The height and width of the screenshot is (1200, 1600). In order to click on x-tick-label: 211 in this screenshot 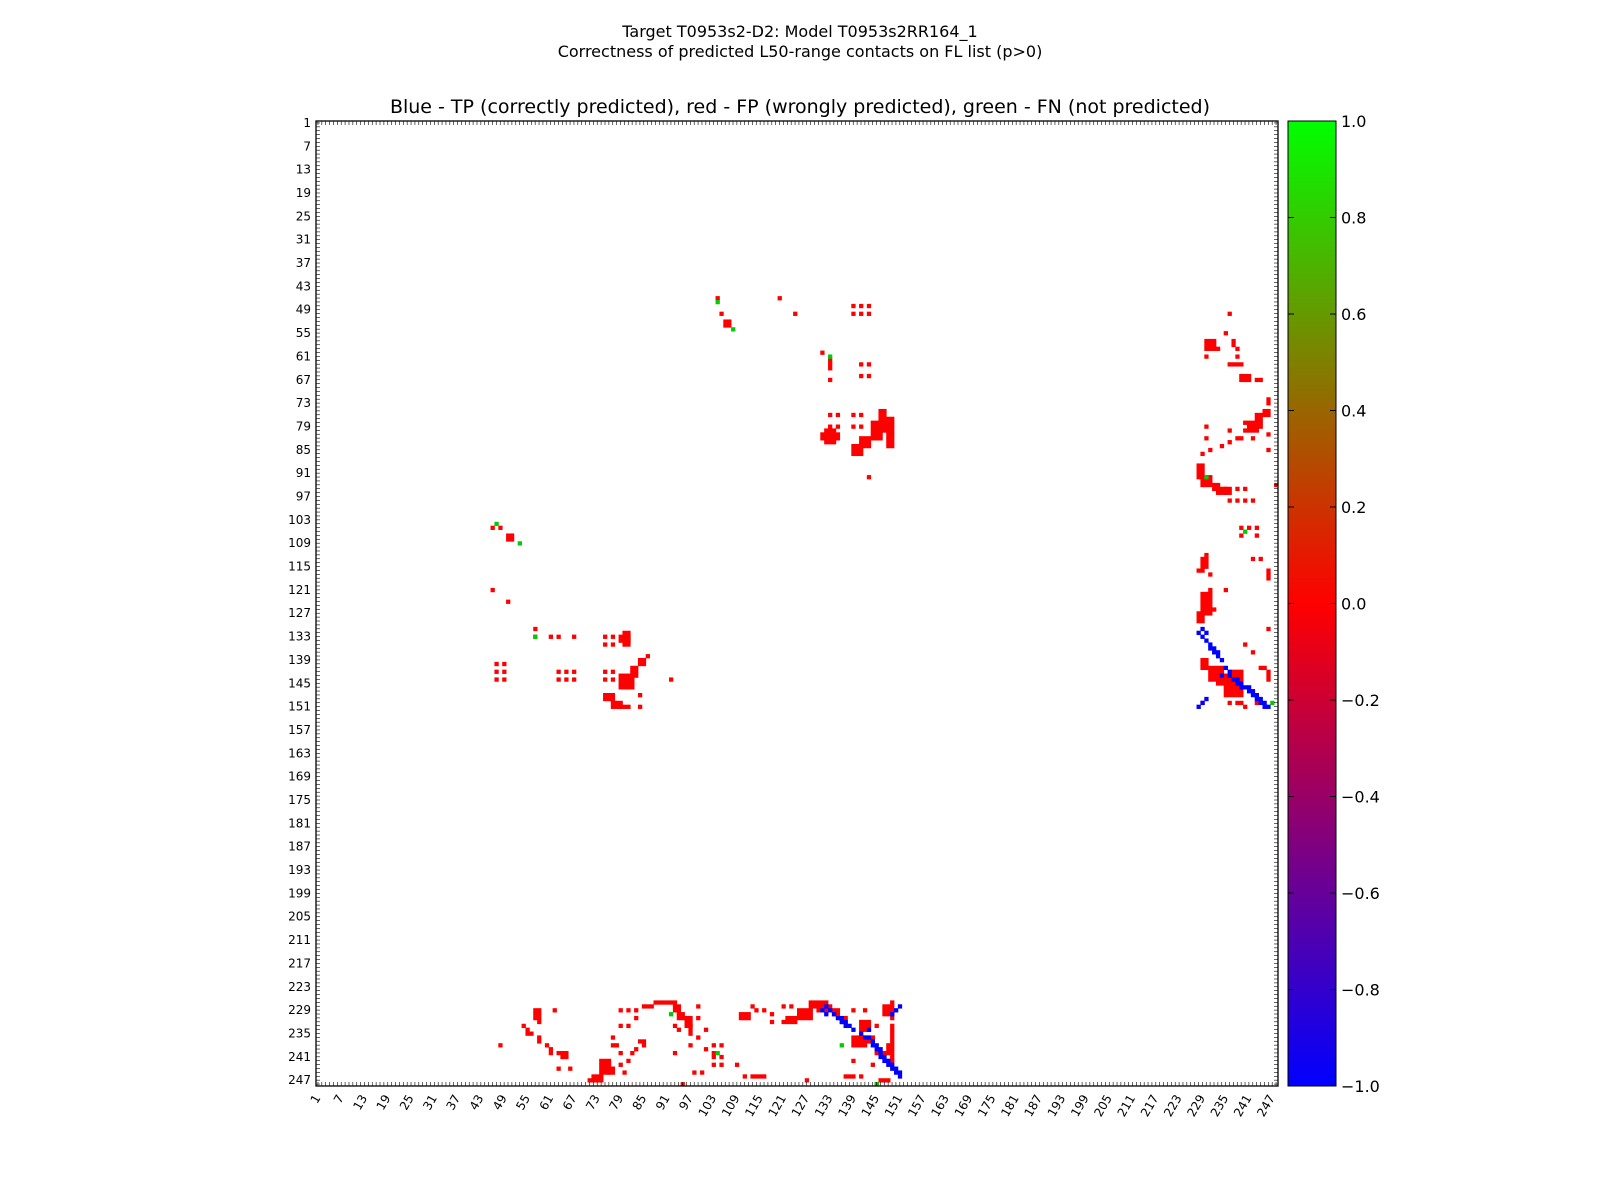, I will do `click(1127, 1105)`.